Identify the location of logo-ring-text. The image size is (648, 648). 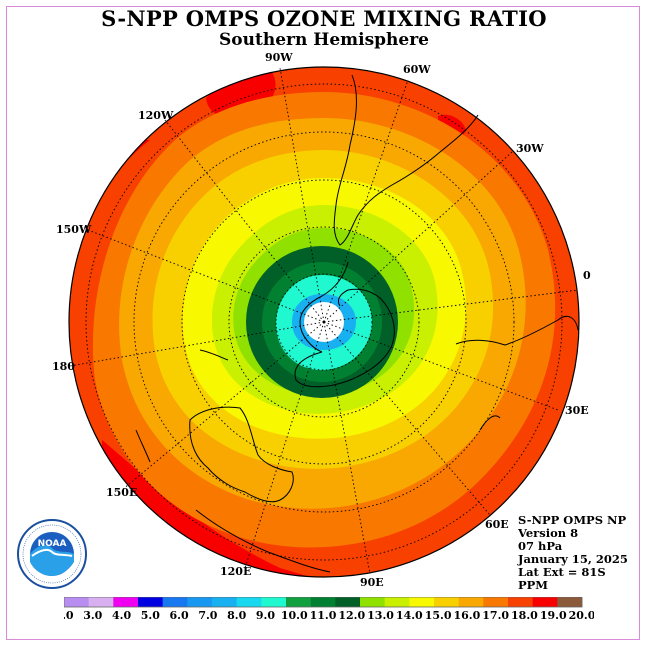
(52, 554).